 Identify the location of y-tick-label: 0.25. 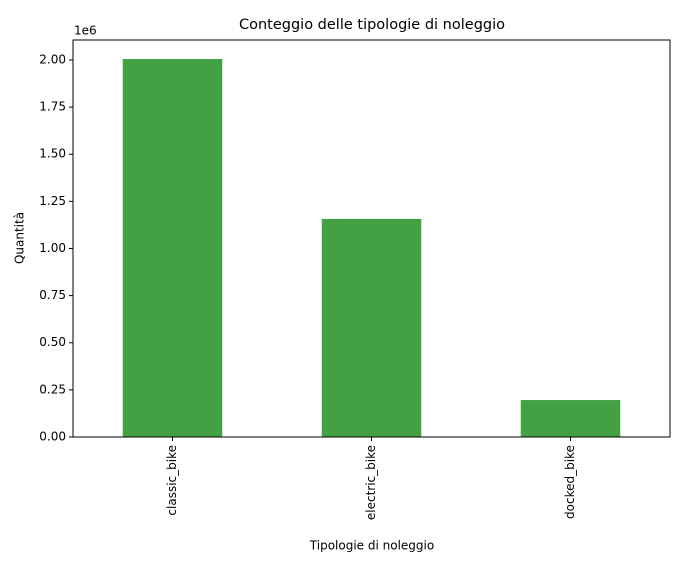
(52, 389).